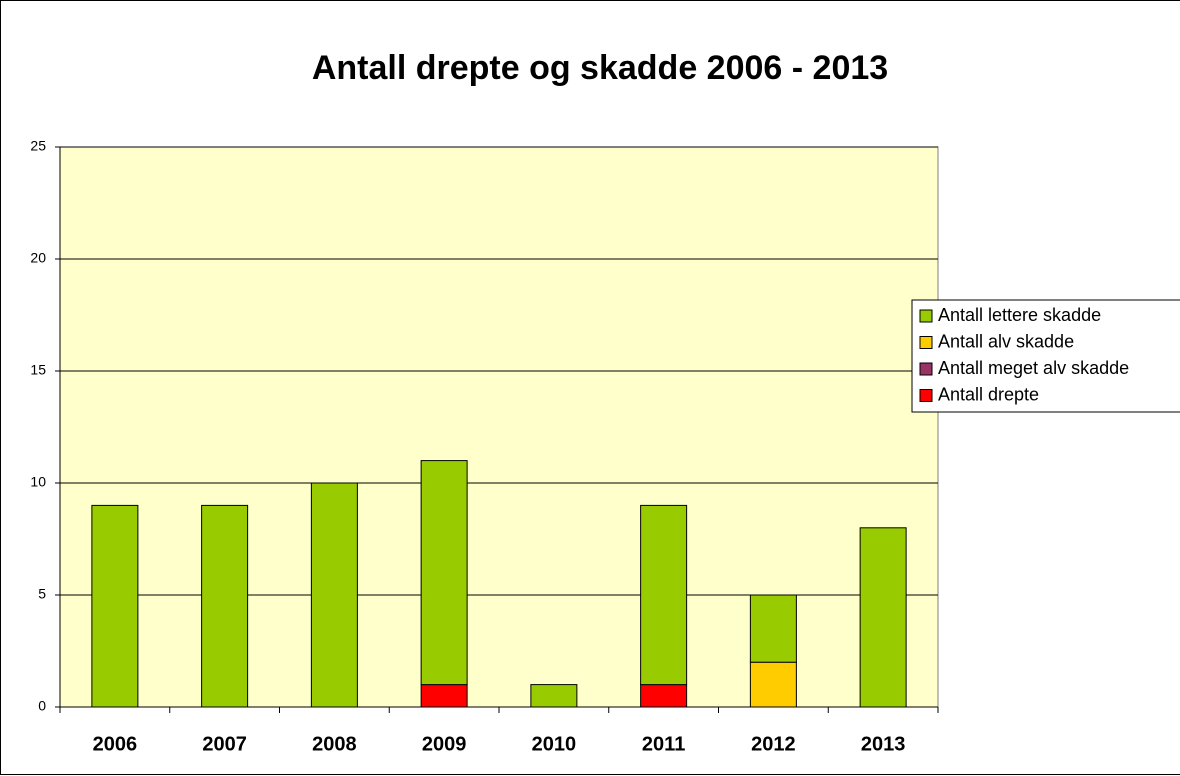 Image resolution: width=1180 pixels, height=776 pixels. I want to click on x-tick-label: 2010, so click(554, 744).